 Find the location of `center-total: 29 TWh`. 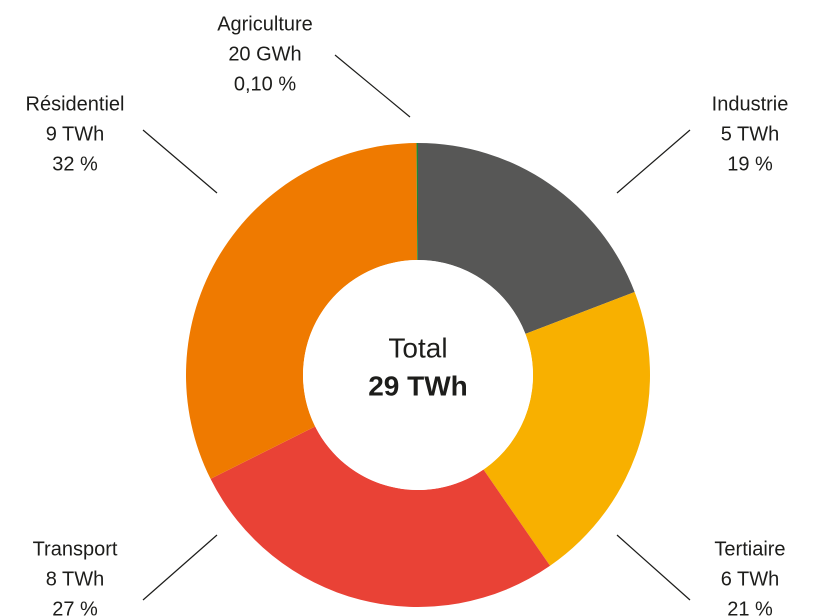

center-total: 29 TWh is located at coordinates (418, 385).